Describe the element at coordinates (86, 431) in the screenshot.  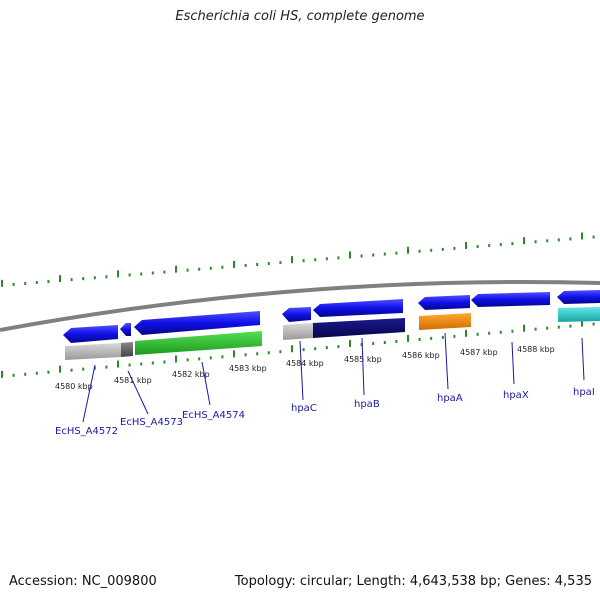
I see `gene-label: EcHS_A4572` at that location.